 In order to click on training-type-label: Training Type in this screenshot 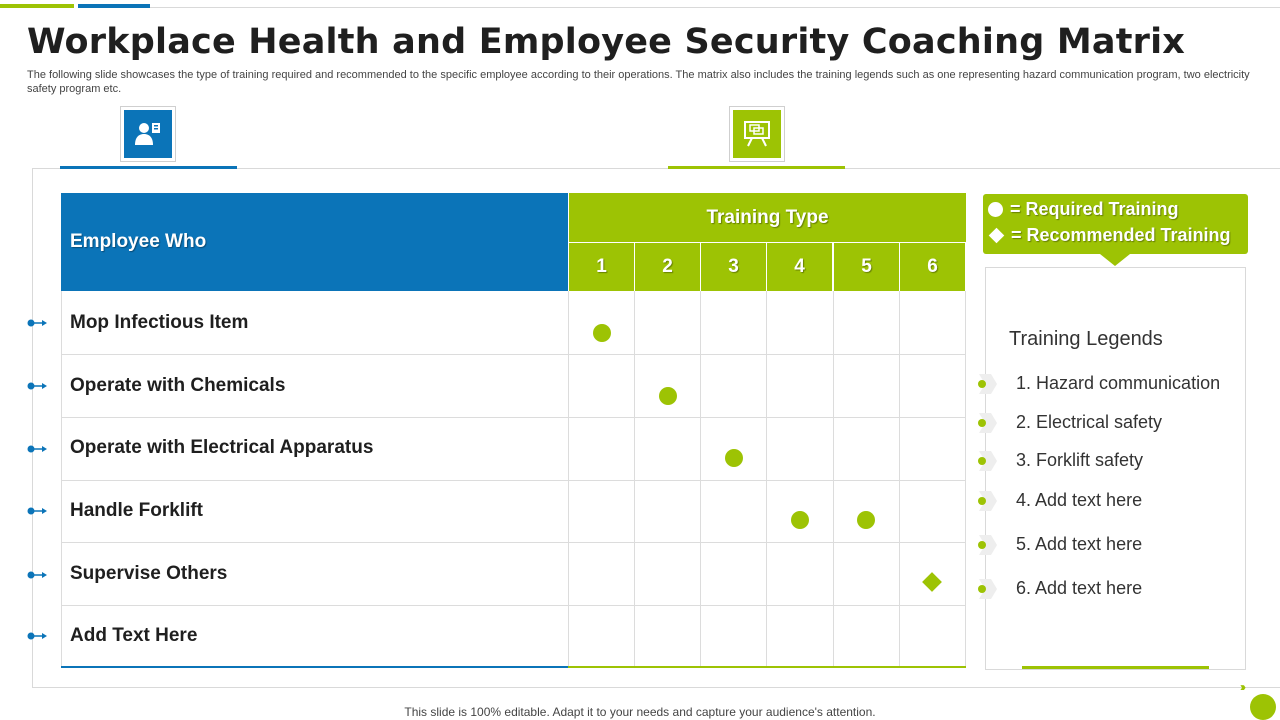, I will do `click(767, 217)`.